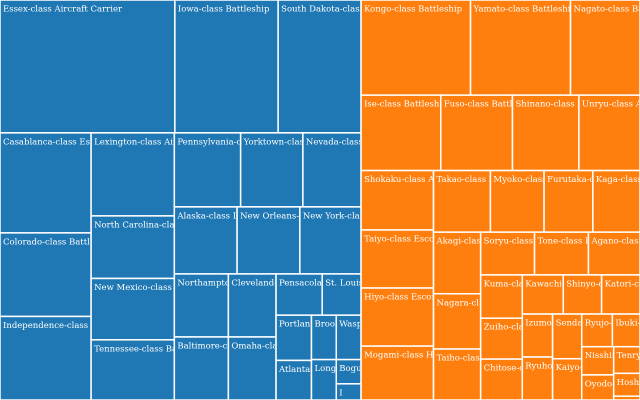 The width and height of the screenshot is (640, 400). What do you see at coordinates (241, 142) in the screenshot?
I see `tile-label: Pennsylvania-class Battleship` at bounding box center [241, 142].